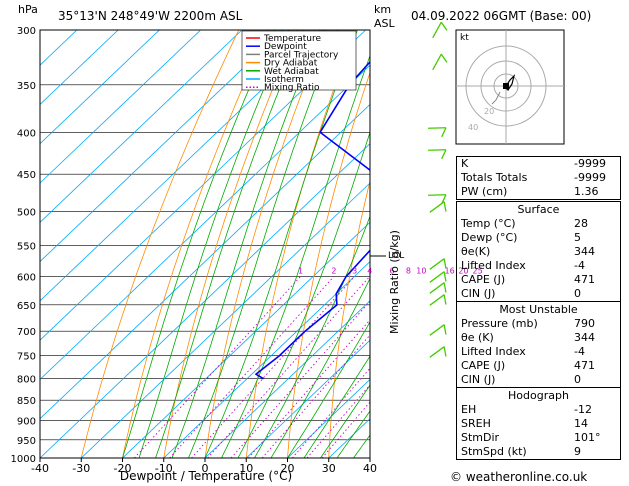 This screenshot has width=629, height=486. Describe the element at coordinates (590, 177) in the screenshot. I see `index-value: -9999` at that location.